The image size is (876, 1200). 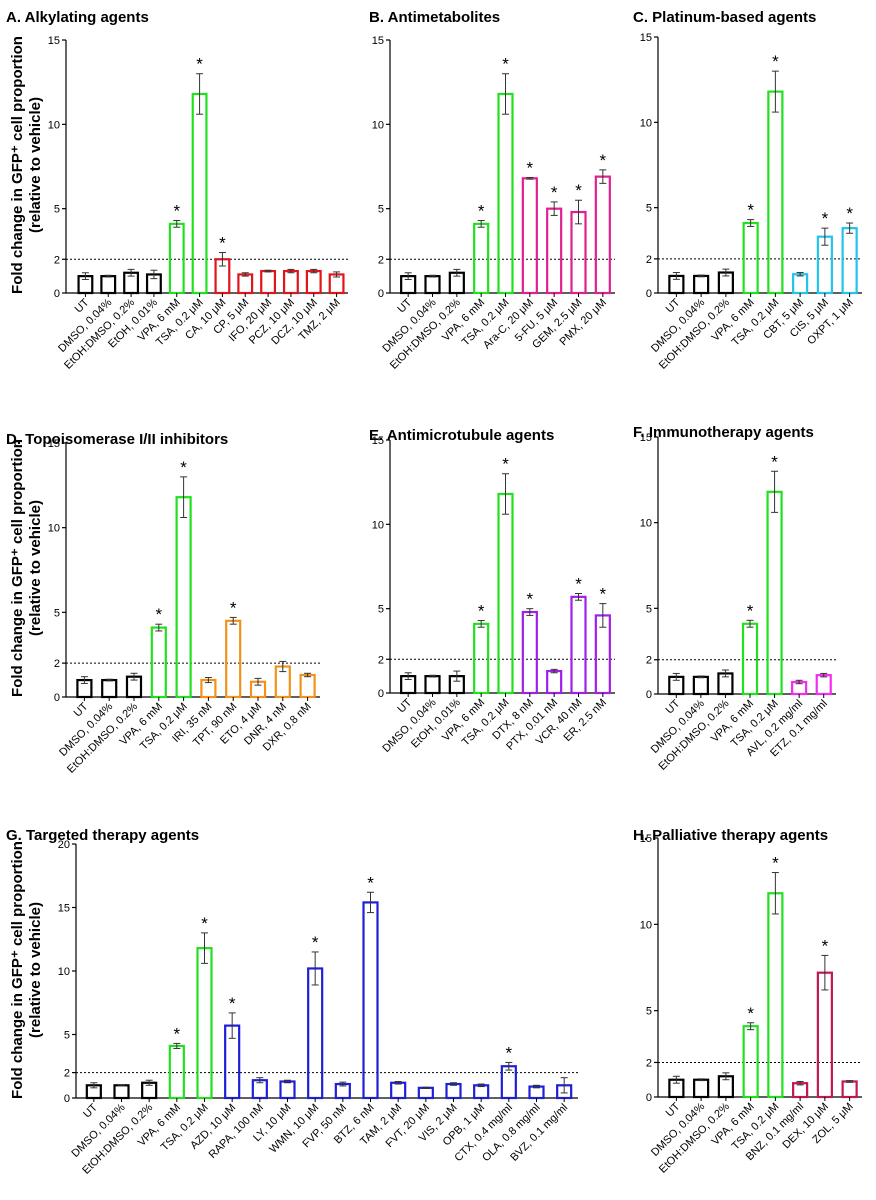 I want to click on panel-g-y-axis-label-line2: (relative to vehicle), so click(x=35, y=970).